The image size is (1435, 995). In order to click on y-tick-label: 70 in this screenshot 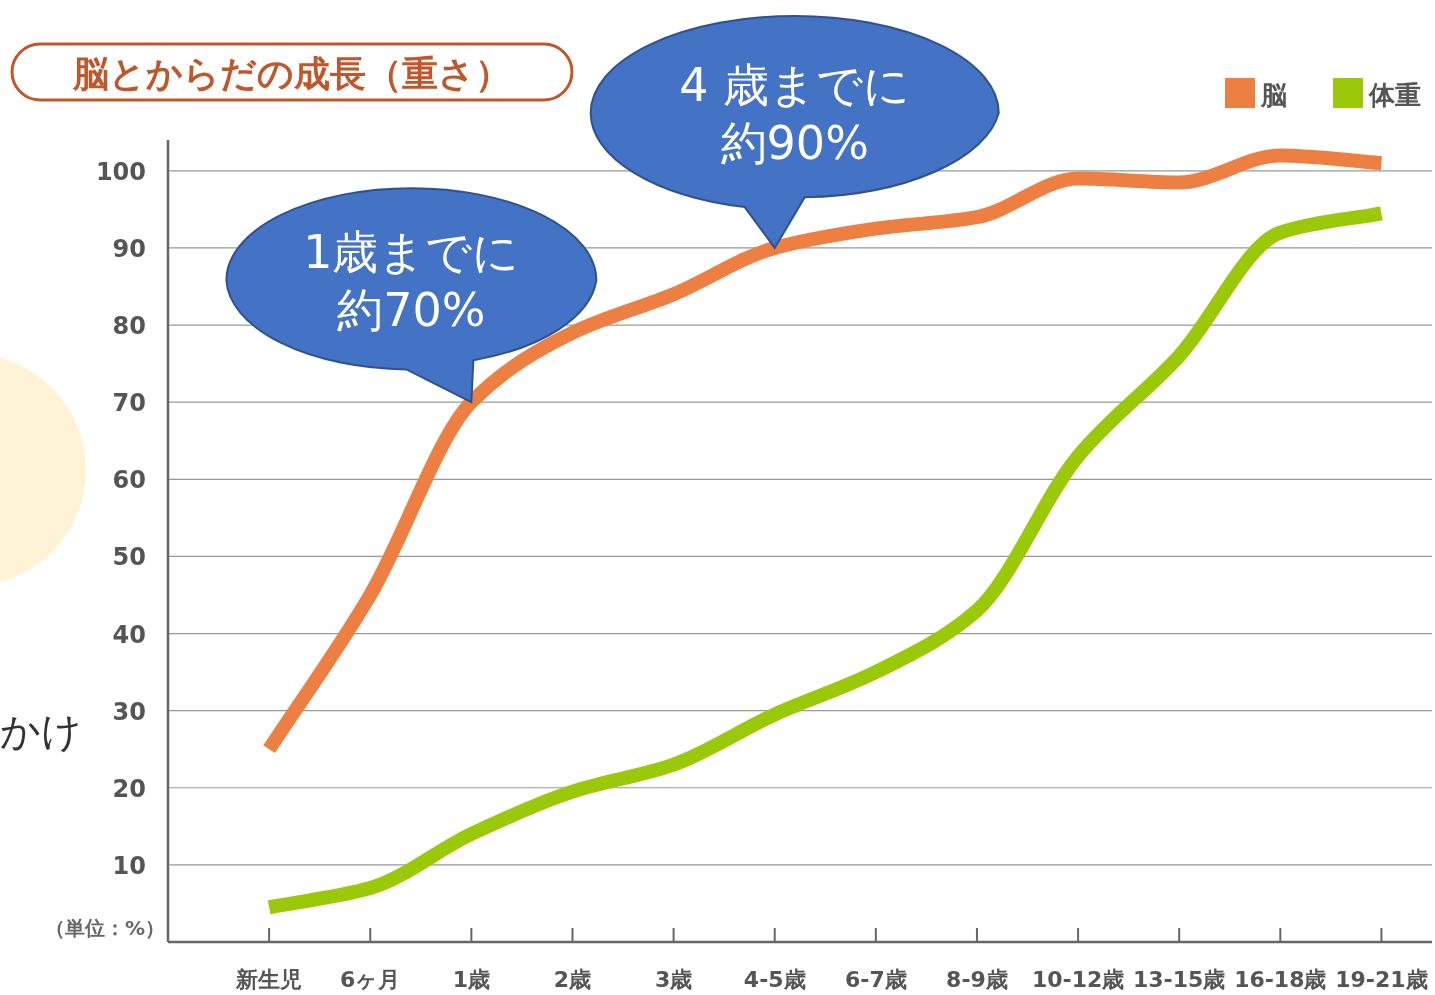, I will do `click(129, 403)`.